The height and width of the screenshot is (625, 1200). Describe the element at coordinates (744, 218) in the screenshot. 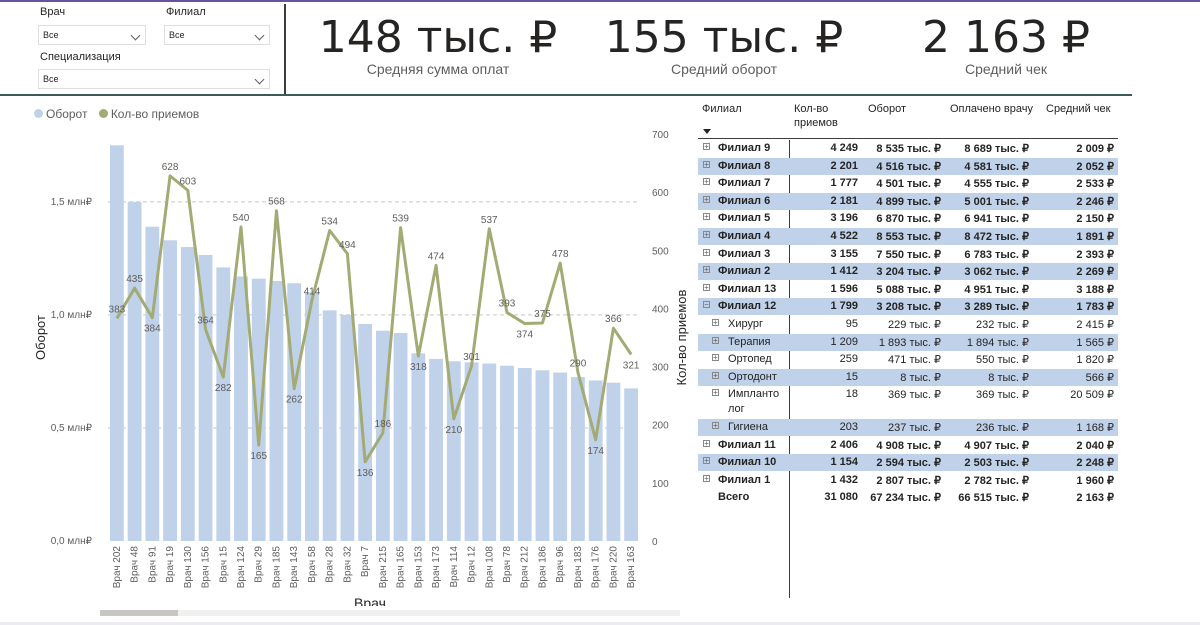

I see `row-label: Филиал 5` at that location.